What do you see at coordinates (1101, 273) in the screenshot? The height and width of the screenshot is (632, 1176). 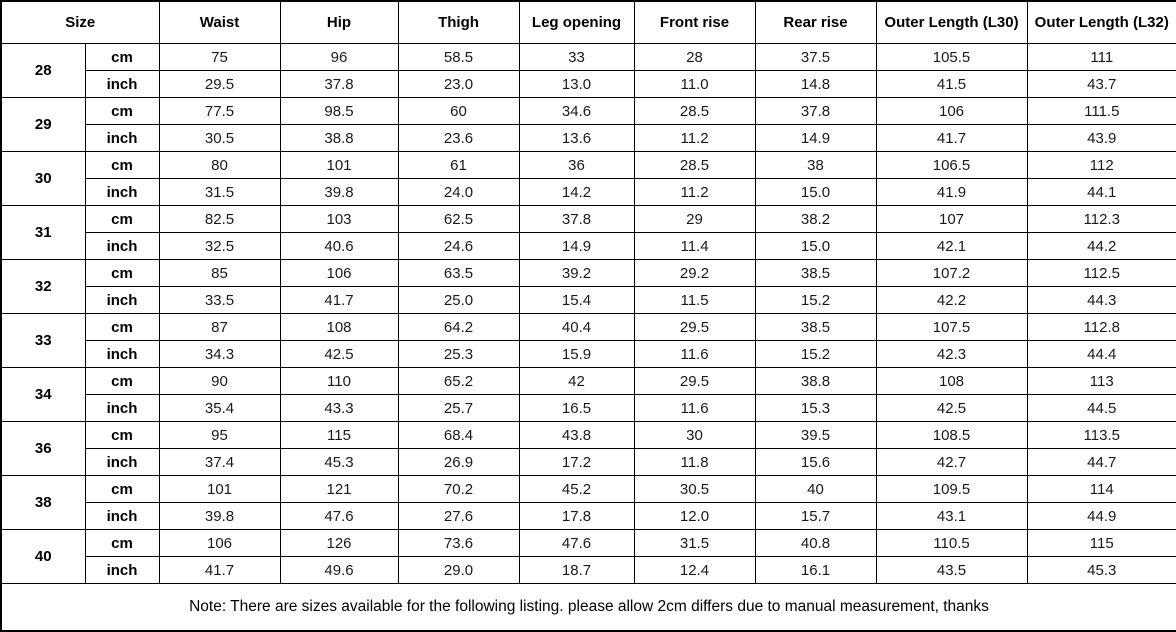 I see `value-cell: 112.5` at bounding box center [1101, 273].